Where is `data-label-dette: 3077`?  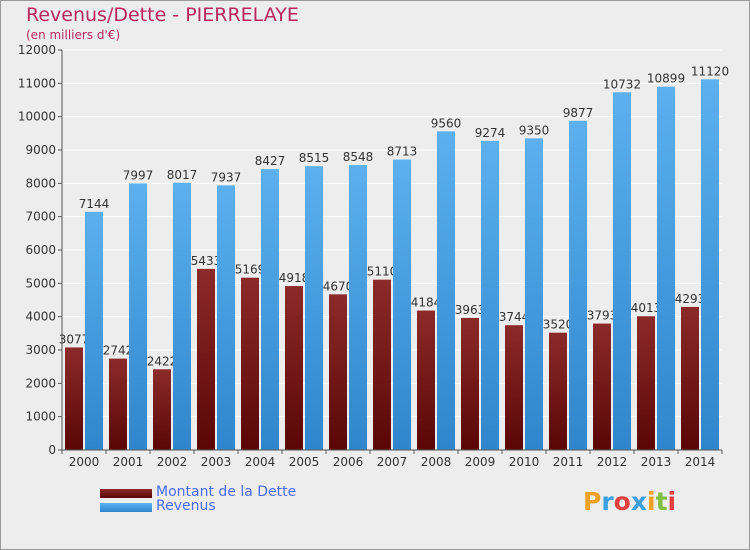
data-label-dette: 3077 is located at coordinates (74, 339).